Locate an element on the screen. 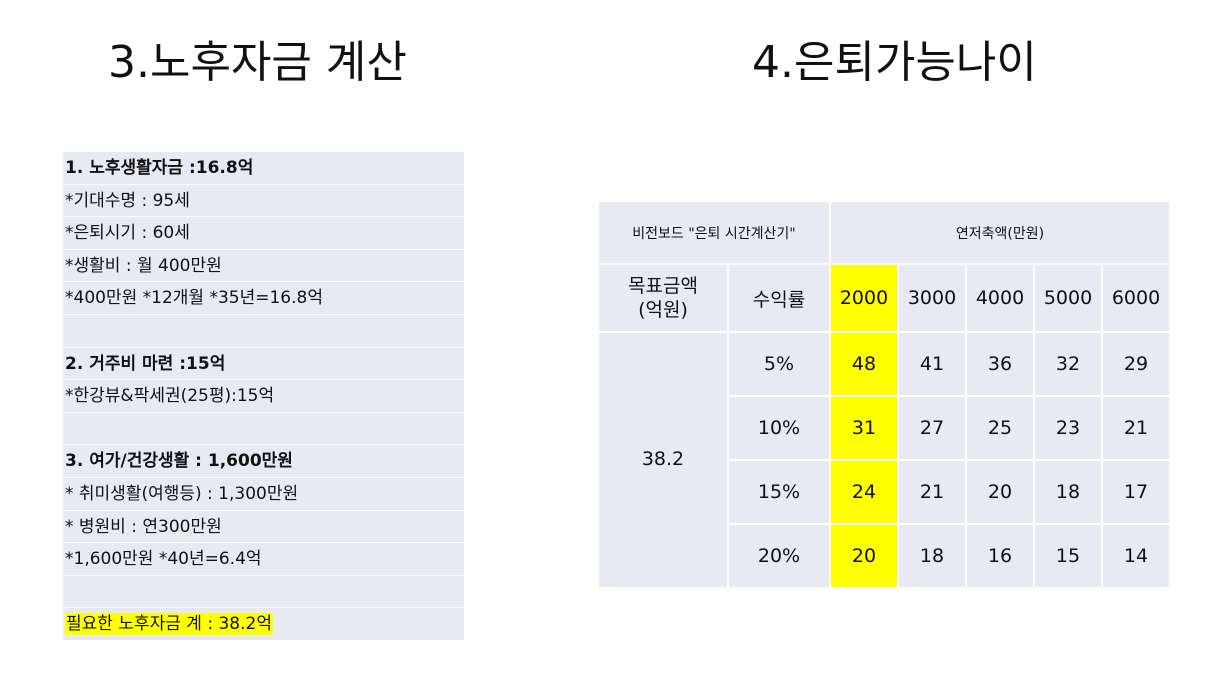 The image size is (1216, 684). savings-amount-header: 2000 is located at coordinates (864, 298).